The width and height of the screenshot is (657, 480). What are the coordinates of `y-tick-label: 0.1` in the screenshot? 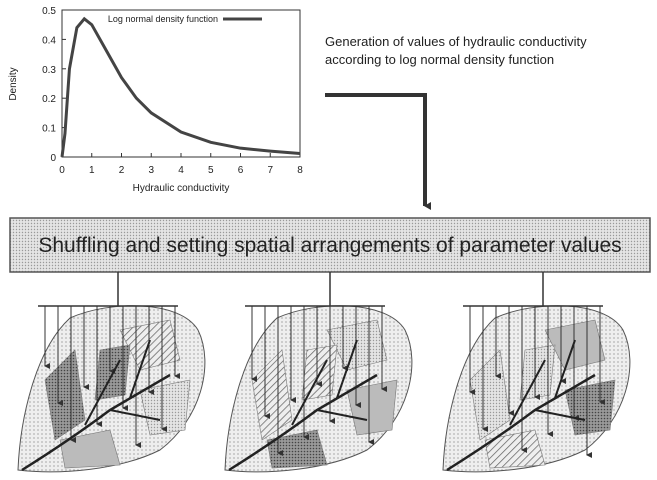 It's located at (49, 129).